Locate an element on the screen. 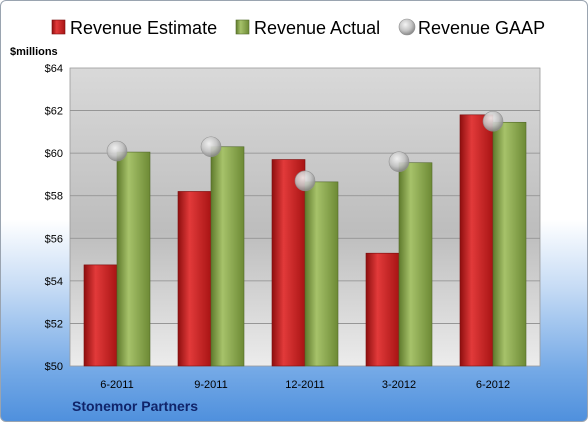  x-tick-label: 12-2011 is located at coordinates (305, 385).